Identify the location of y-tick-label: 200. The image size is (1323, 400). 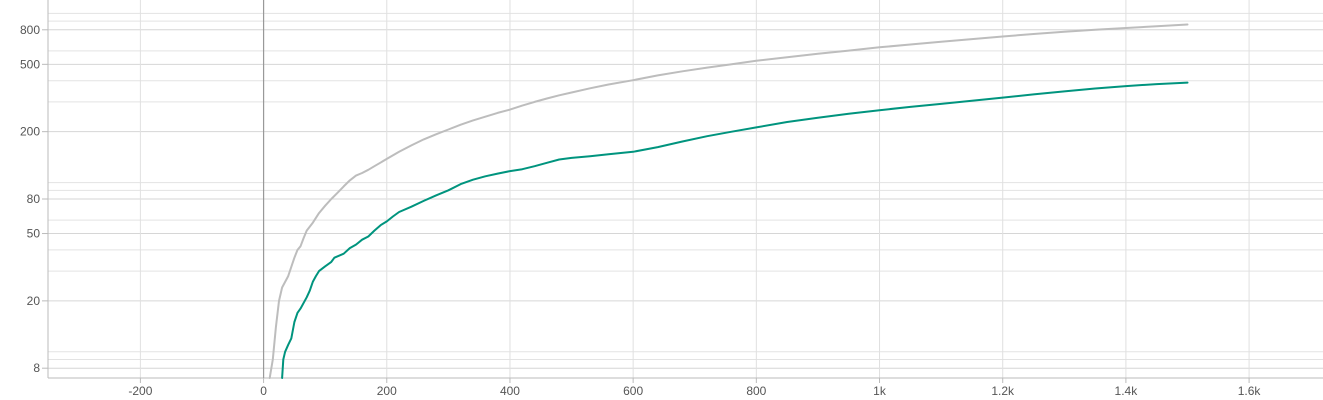
(30, 132).